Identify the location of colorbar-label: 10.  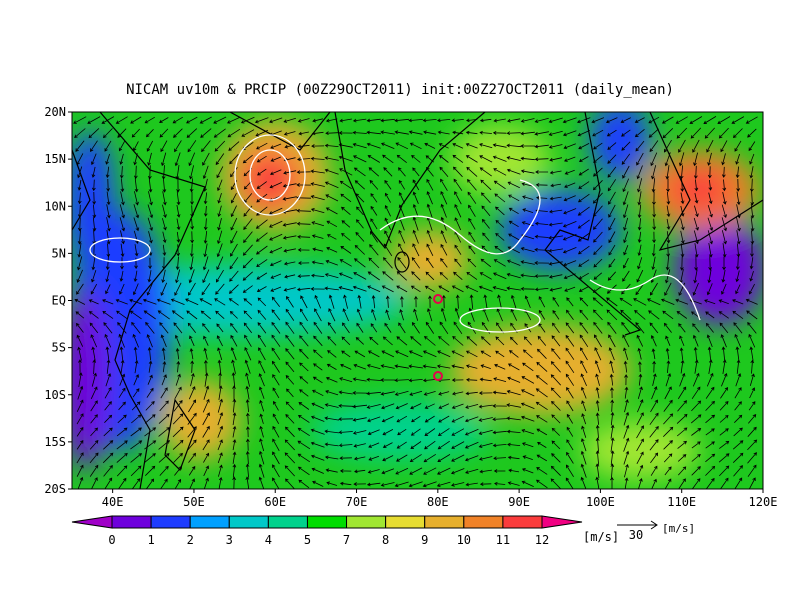
(464, 540).